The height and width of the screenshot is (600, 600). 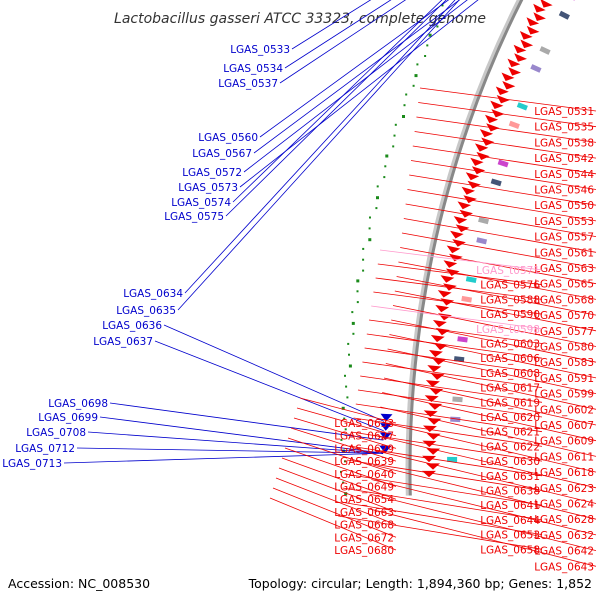 What do you see at coordinates (564, 552) in the screenshot?
I see `minus-gene-label: LGAS_0642` at bounding box center [564, 552].